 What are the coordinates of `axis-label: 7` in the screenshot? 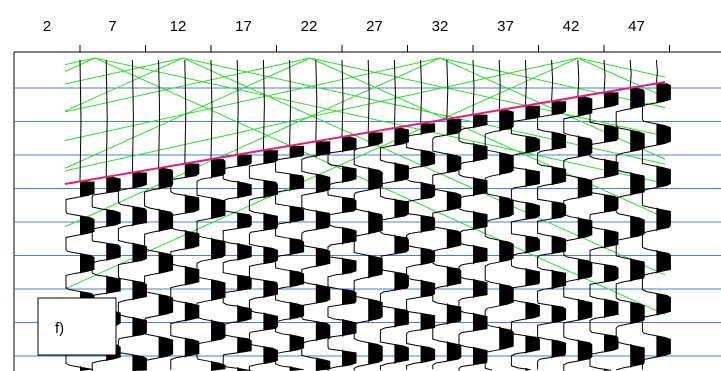 It's located at (112, 26).